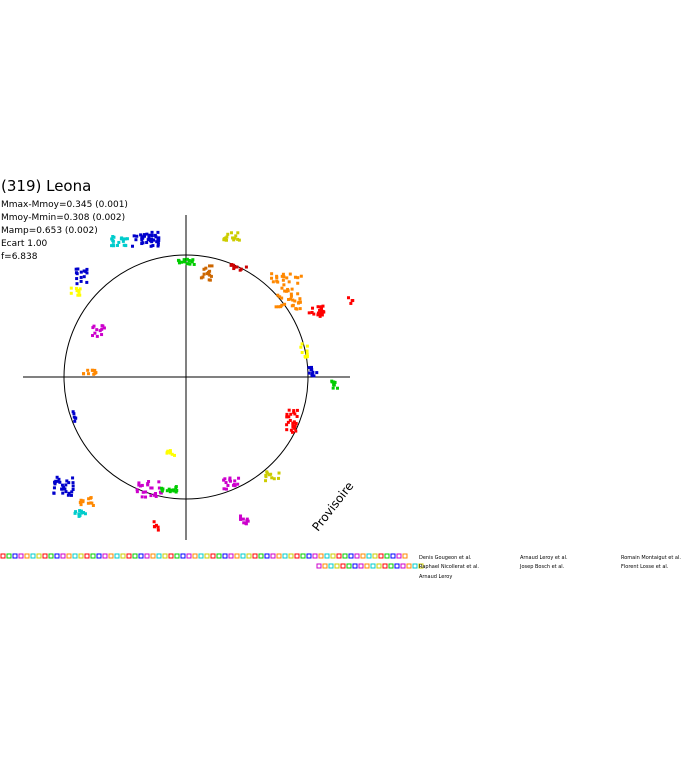  What do you see at coordinates (49, 231) in the screenshot?
I see `stat: Mamp=0.653 (0.002)` at bounding box center [49, 231].